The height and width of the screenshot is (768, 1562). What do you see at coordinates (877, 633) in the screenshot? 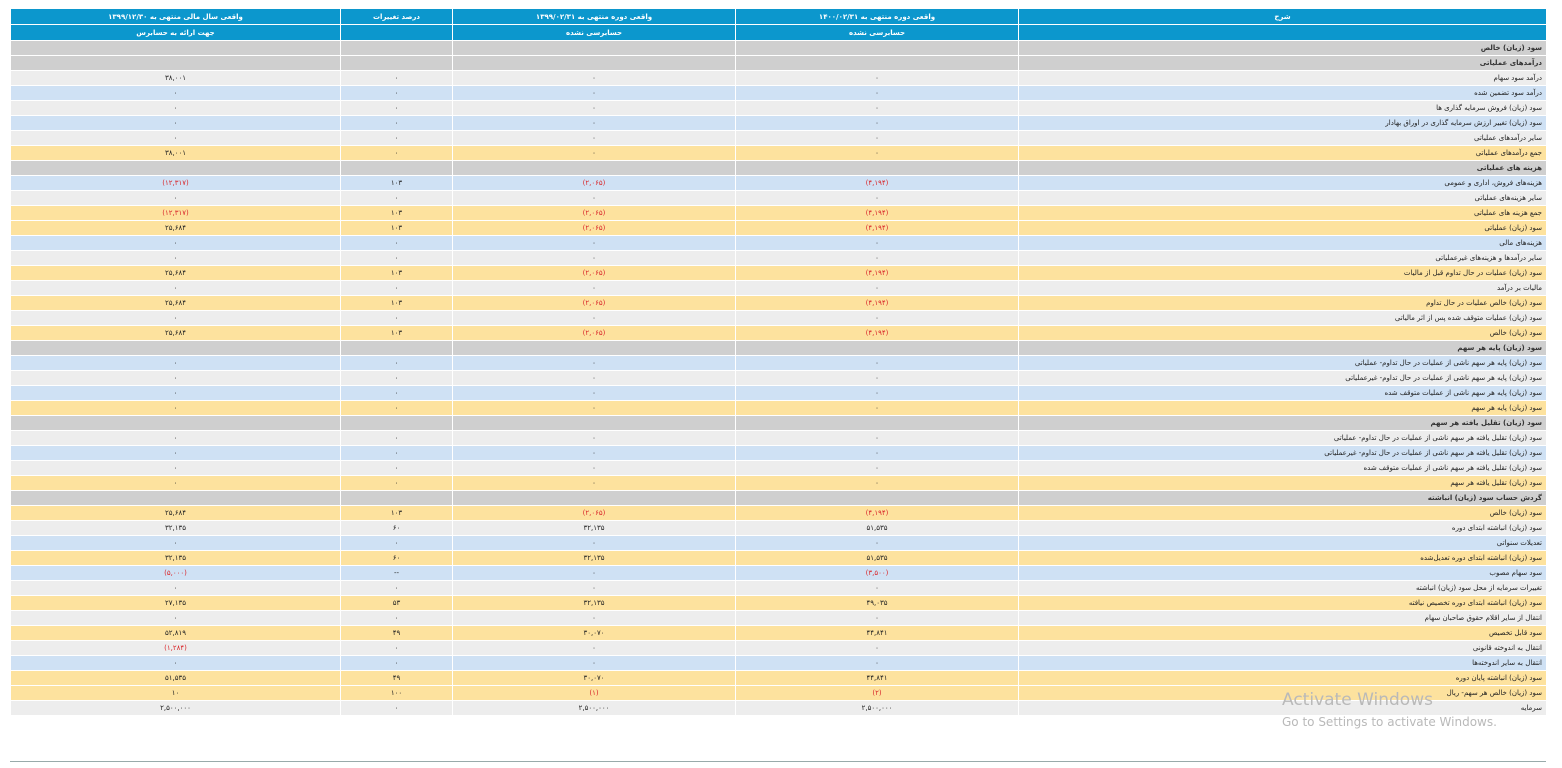
I see `value-1400: ۴۴,۸۴۱` at bounding box center [877, 633].